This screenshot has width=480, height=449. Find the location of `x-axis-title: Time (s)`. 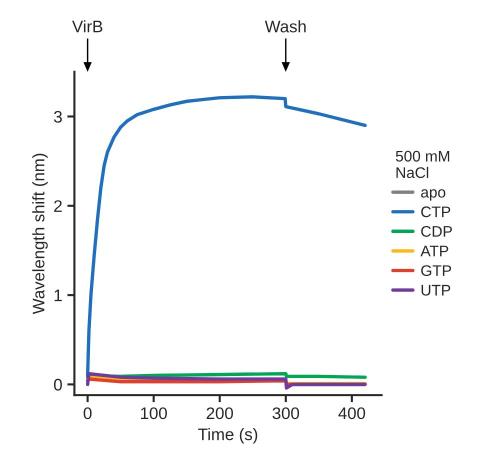

x-axis-title: Time (s) is located at coordinates (228, 436).